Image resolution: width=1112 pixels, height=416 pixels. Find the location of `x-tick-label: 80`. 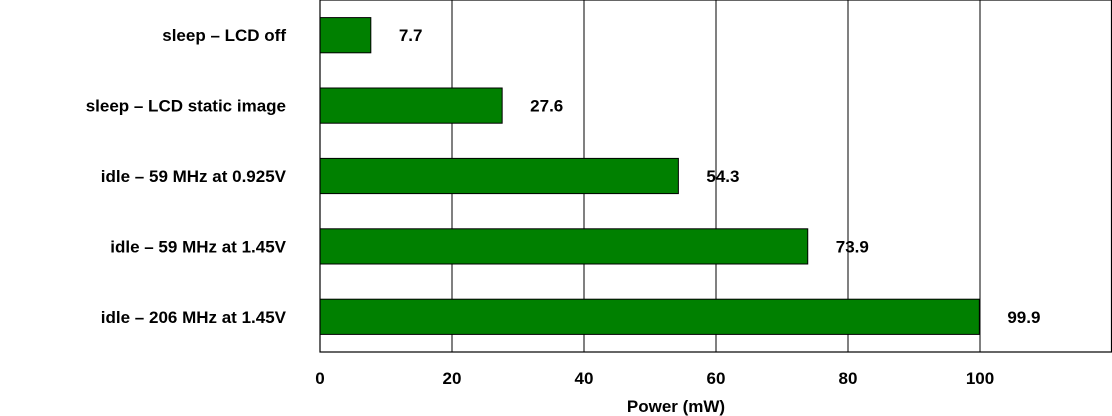

x-tick-label: 80 is located at coordinates (848, 378).